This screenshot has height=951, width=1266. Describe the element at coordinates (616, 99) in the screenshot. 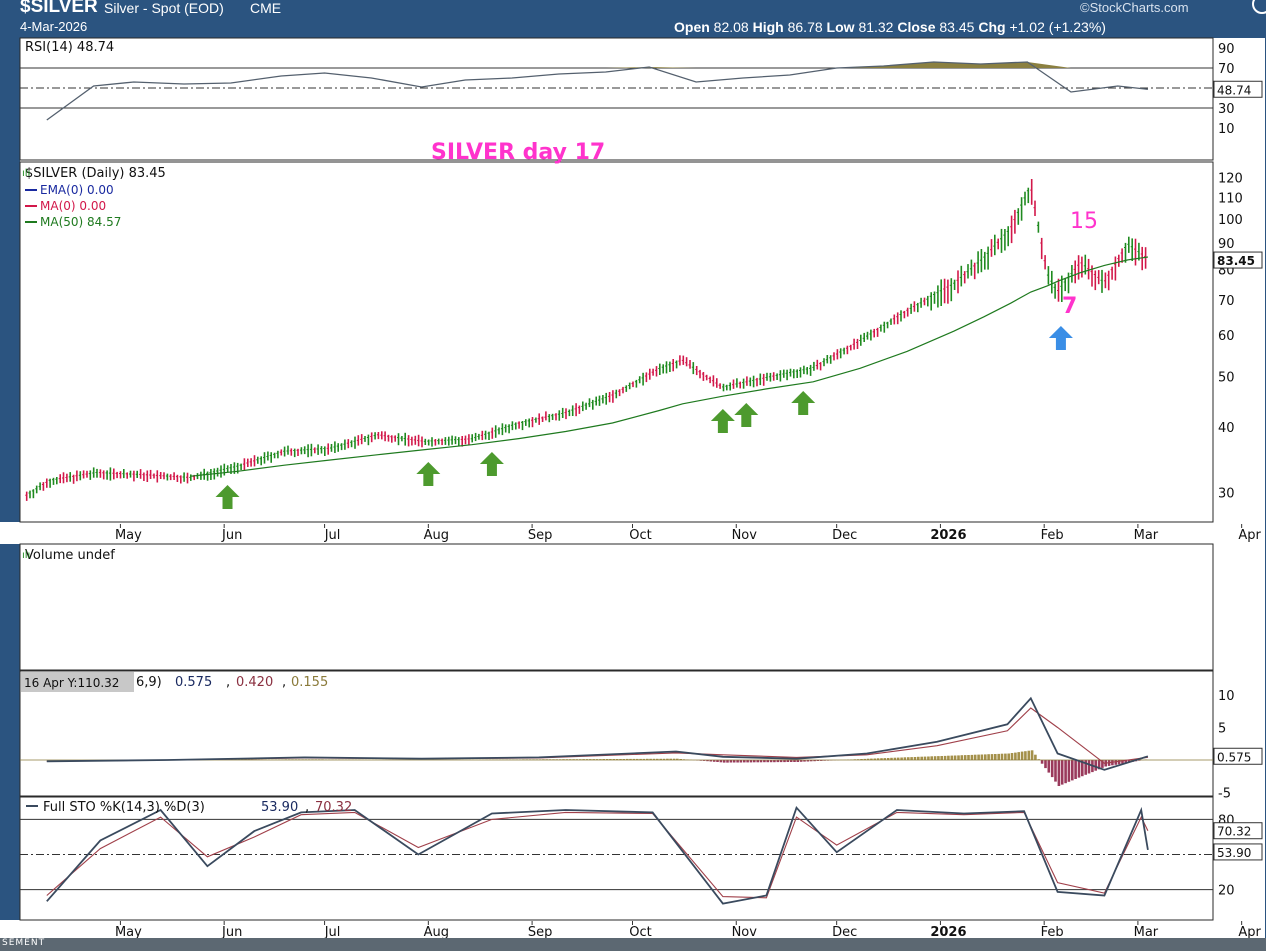

I see `panel-frame-rsi` at that location.